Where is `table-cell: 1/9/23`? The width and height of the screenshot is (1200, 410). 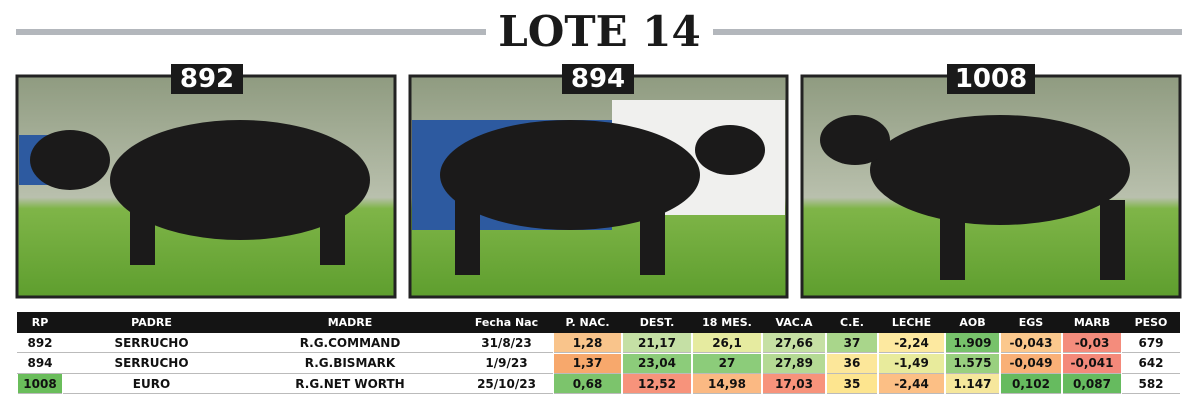 table-cell: 1/9/23 is located at coordinates (506, 363).